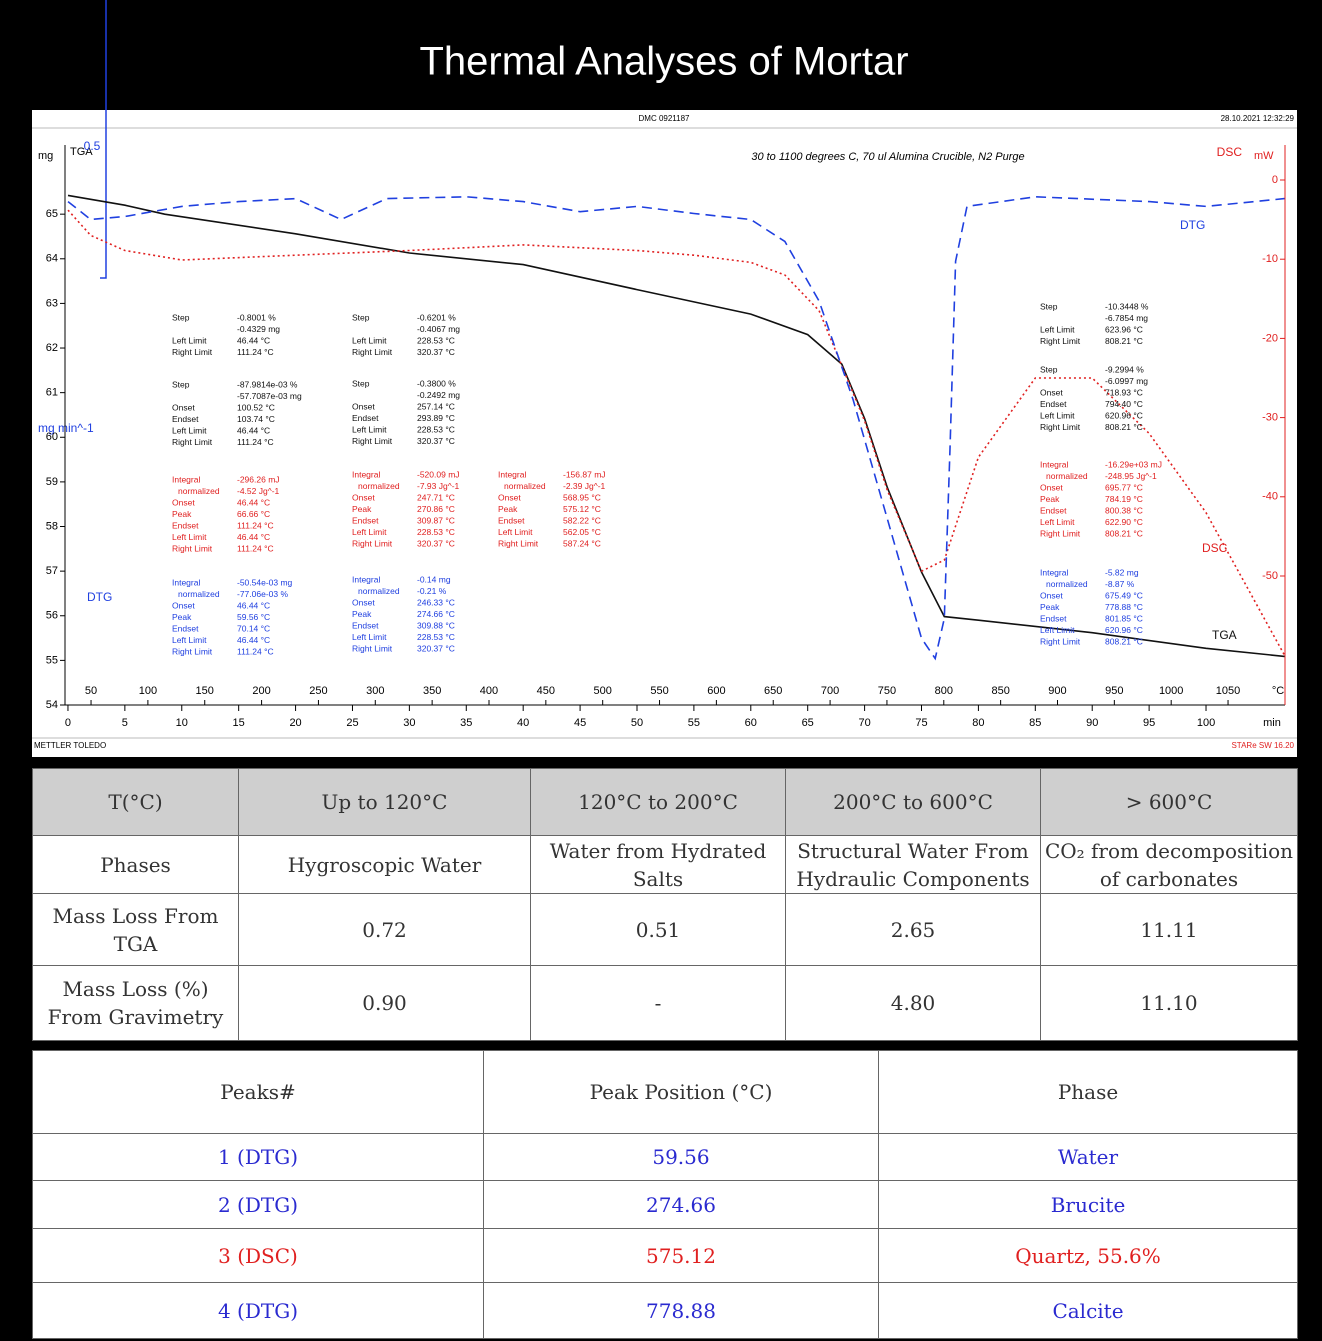  What do you see at coordinates (1124, 607) in the screenshot?
I see `annotation-text: 778.88 °C` at bounding box center [1124, 607].